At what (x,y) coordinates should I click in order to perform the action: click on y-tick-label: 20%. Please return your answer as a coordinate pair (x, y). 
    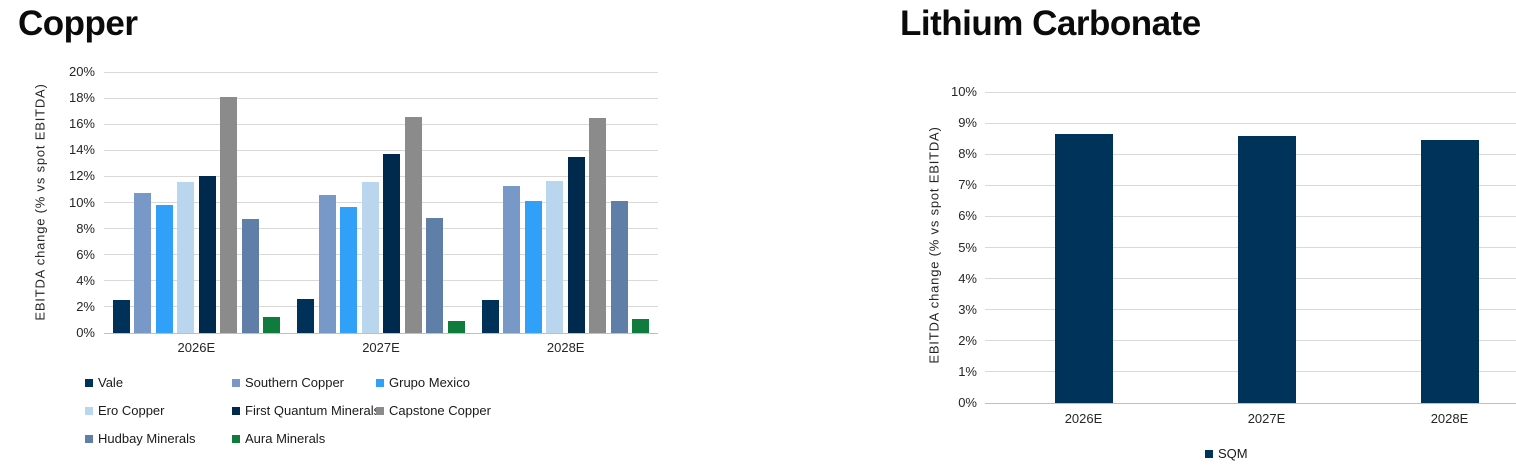
    Looking at the image, I should click on (81, 71).